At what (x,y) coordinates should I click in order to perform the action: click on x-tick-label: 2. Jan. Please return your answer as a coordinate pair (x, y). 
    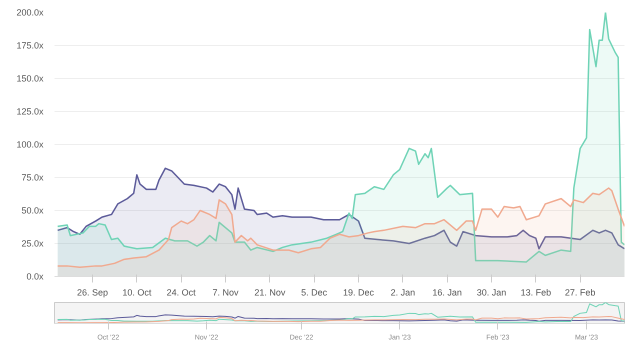
    Looking at the image, I should click on (403, 293).